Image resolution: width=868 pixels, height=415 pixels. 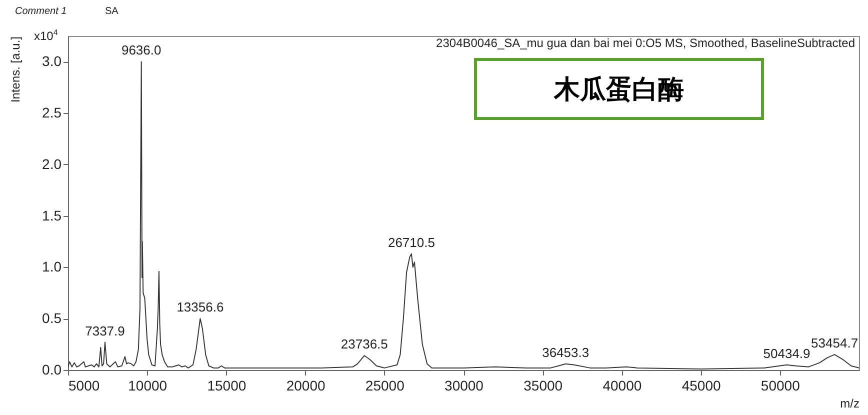 What do you see at coordinates (411, 242) in the screenshot?
I see `annotation: 26710.5` at bounding box center [411, 242].